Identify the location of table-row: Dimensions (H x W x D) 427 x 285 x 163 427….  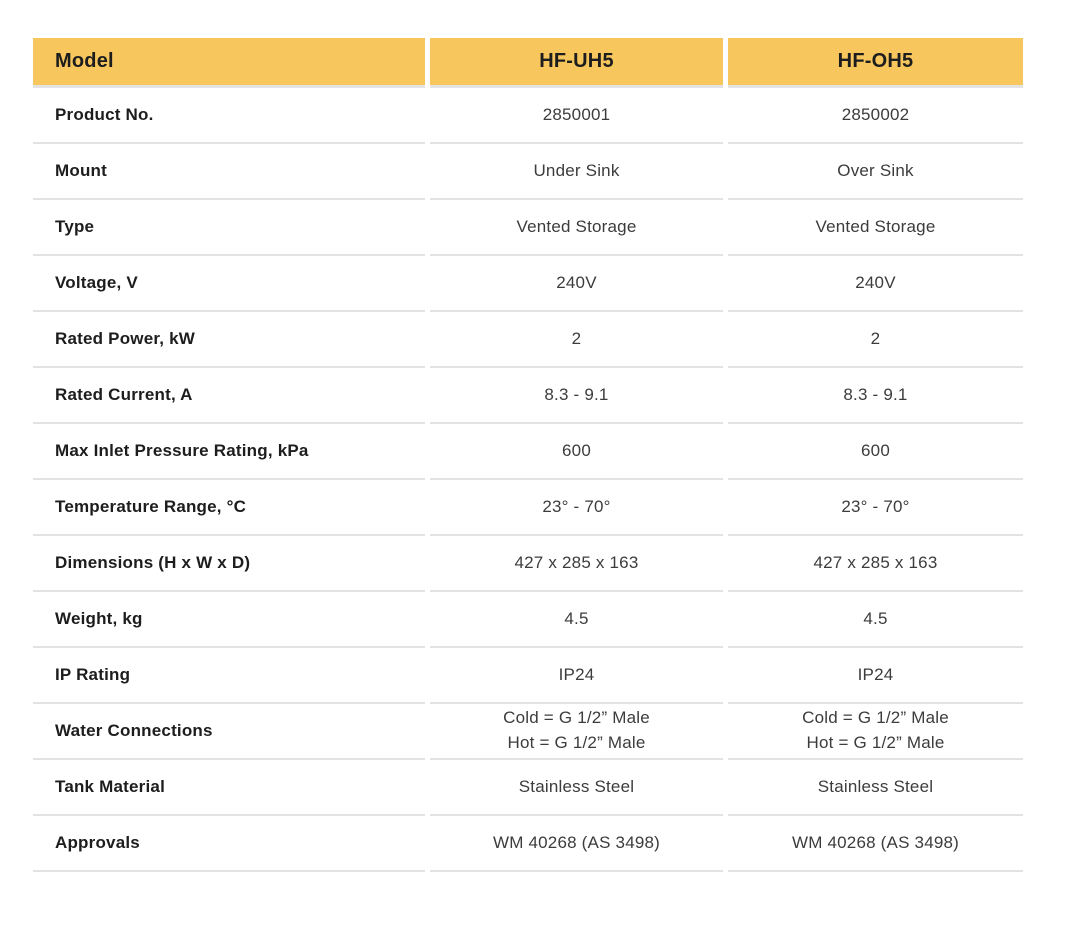
(528, 564).